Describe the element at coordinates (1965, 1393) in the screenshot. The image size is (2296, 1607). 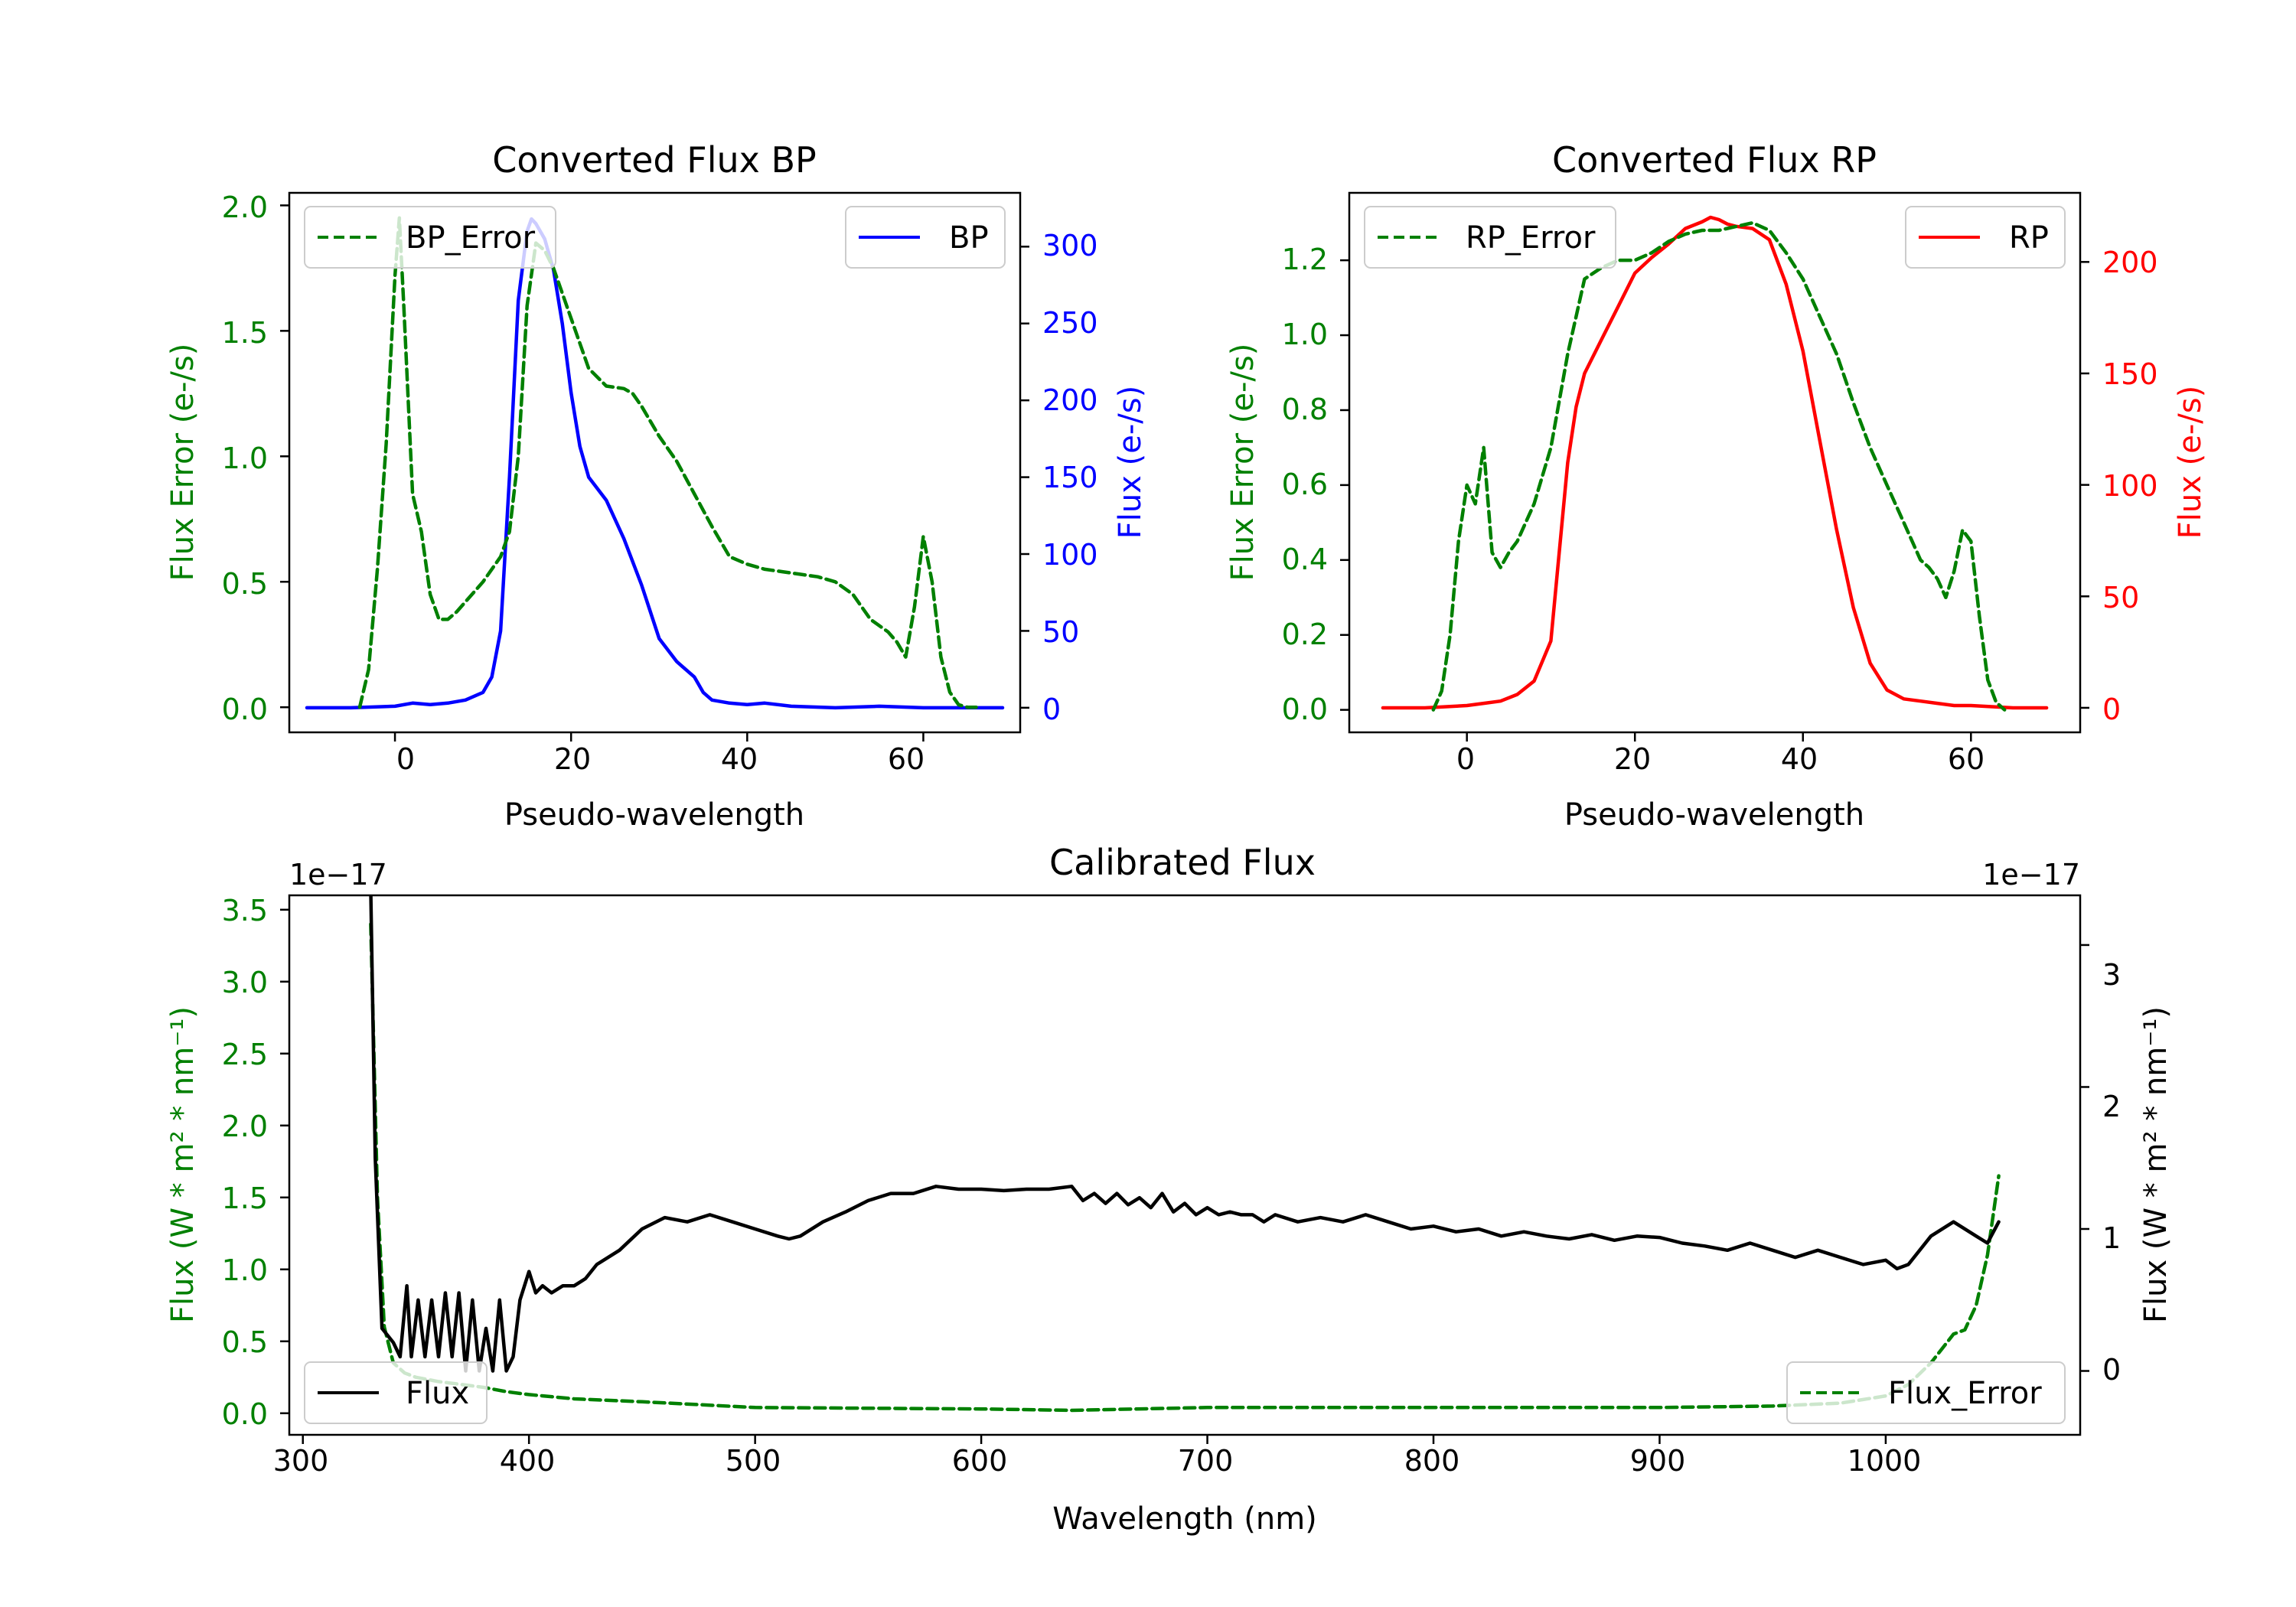
I see `legend-label: Flux_Error` at that location.